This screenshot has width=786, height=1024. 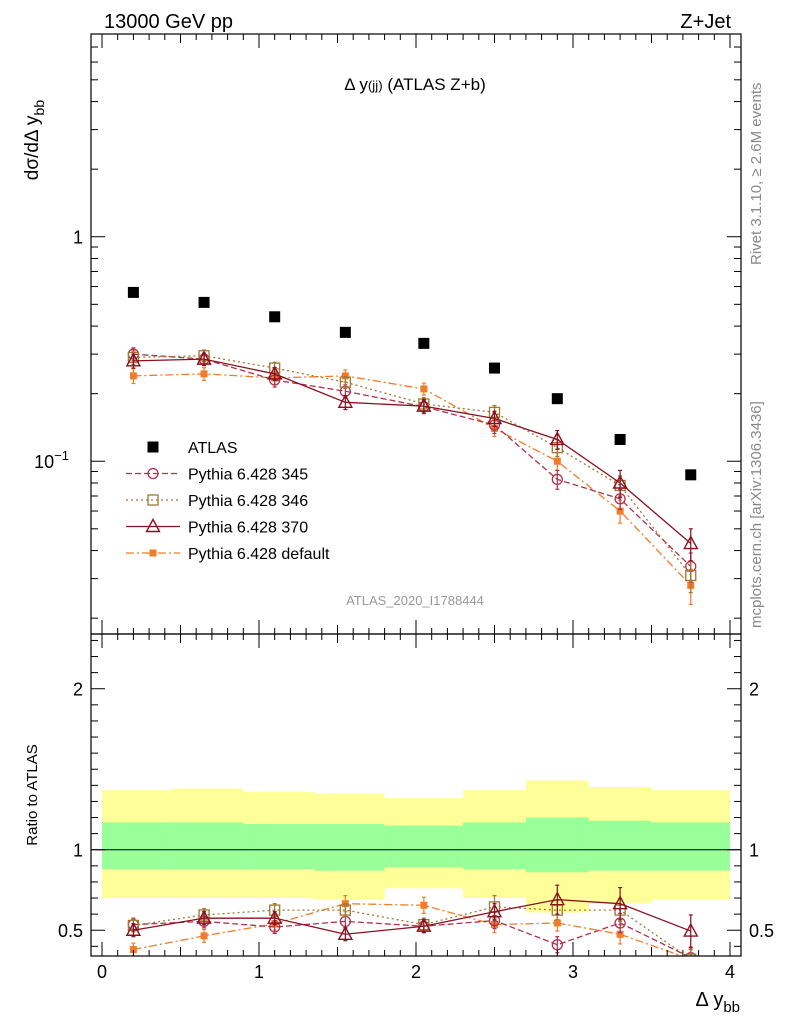 I want to click on series-line-p345, so click(x=412, y=460).